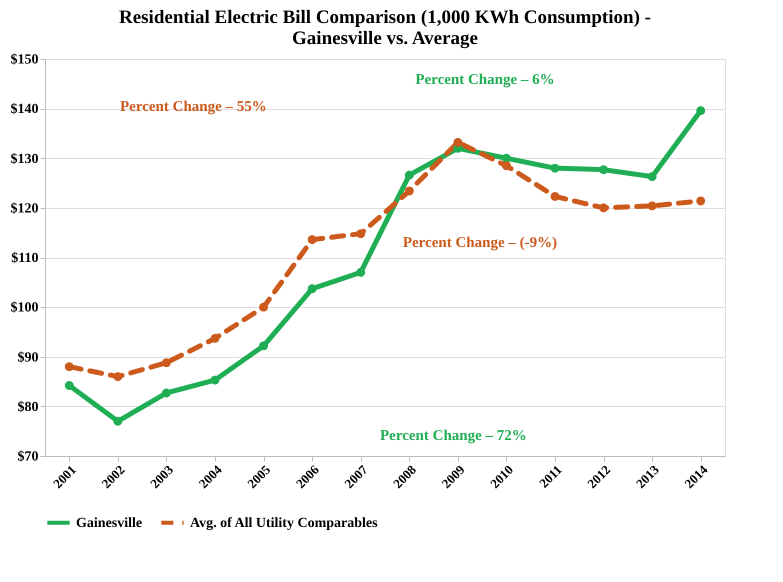 The image size is (783, 582). I want to click on annotation: Percent Change – 6%, so click(485, 80).